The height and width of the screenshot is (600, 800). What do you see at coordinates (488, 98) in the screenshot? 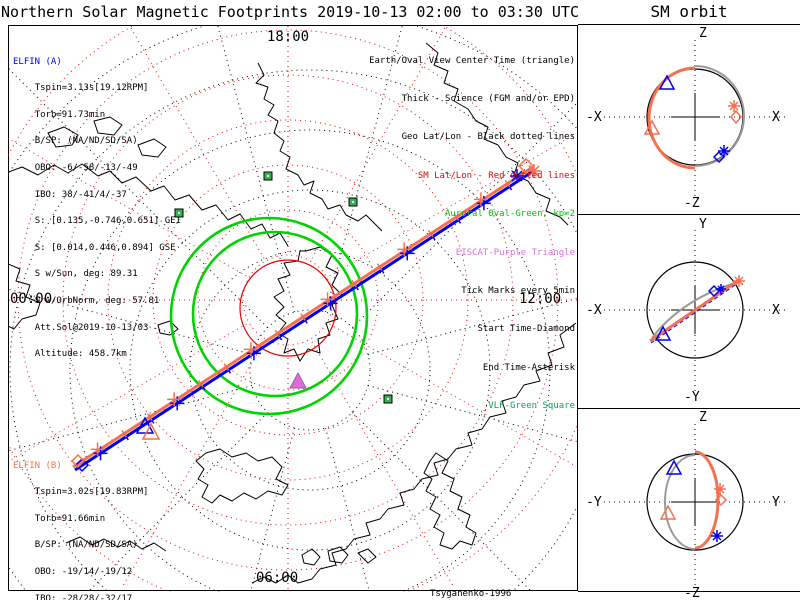
I see `legend-line: Thick - Science (FGM and/or EPD)` at bounding box center [488, 98].